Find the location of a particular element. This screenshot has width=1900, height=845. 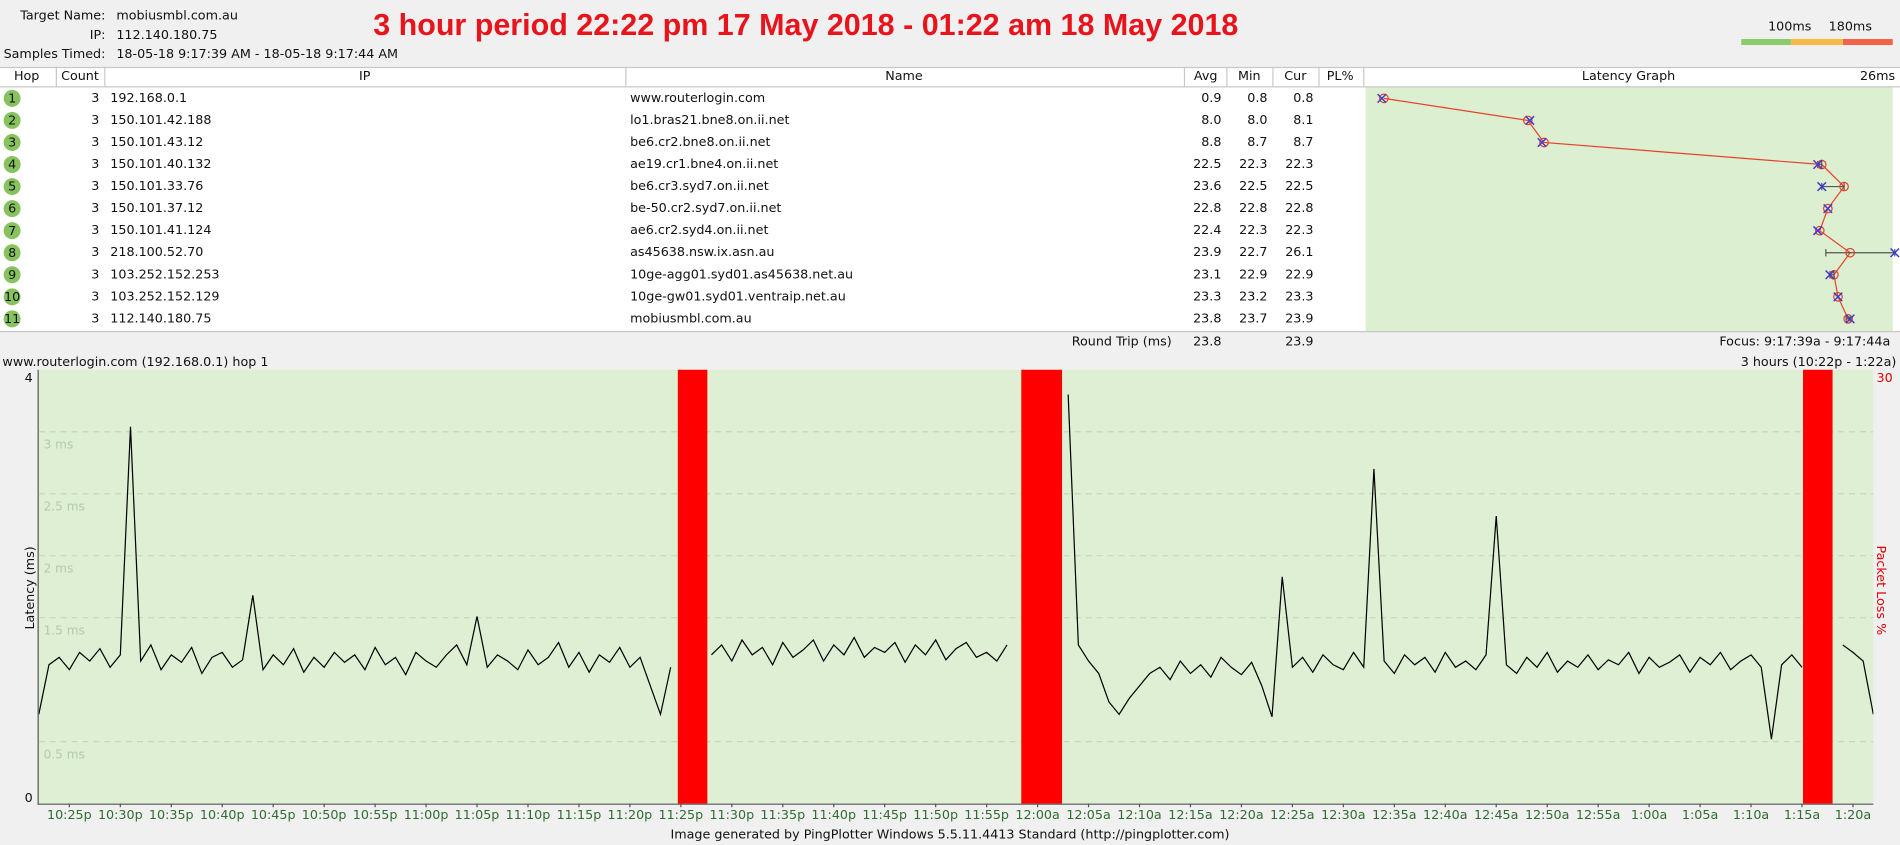

ip-label: IP: is located at coordinates (98, 34).